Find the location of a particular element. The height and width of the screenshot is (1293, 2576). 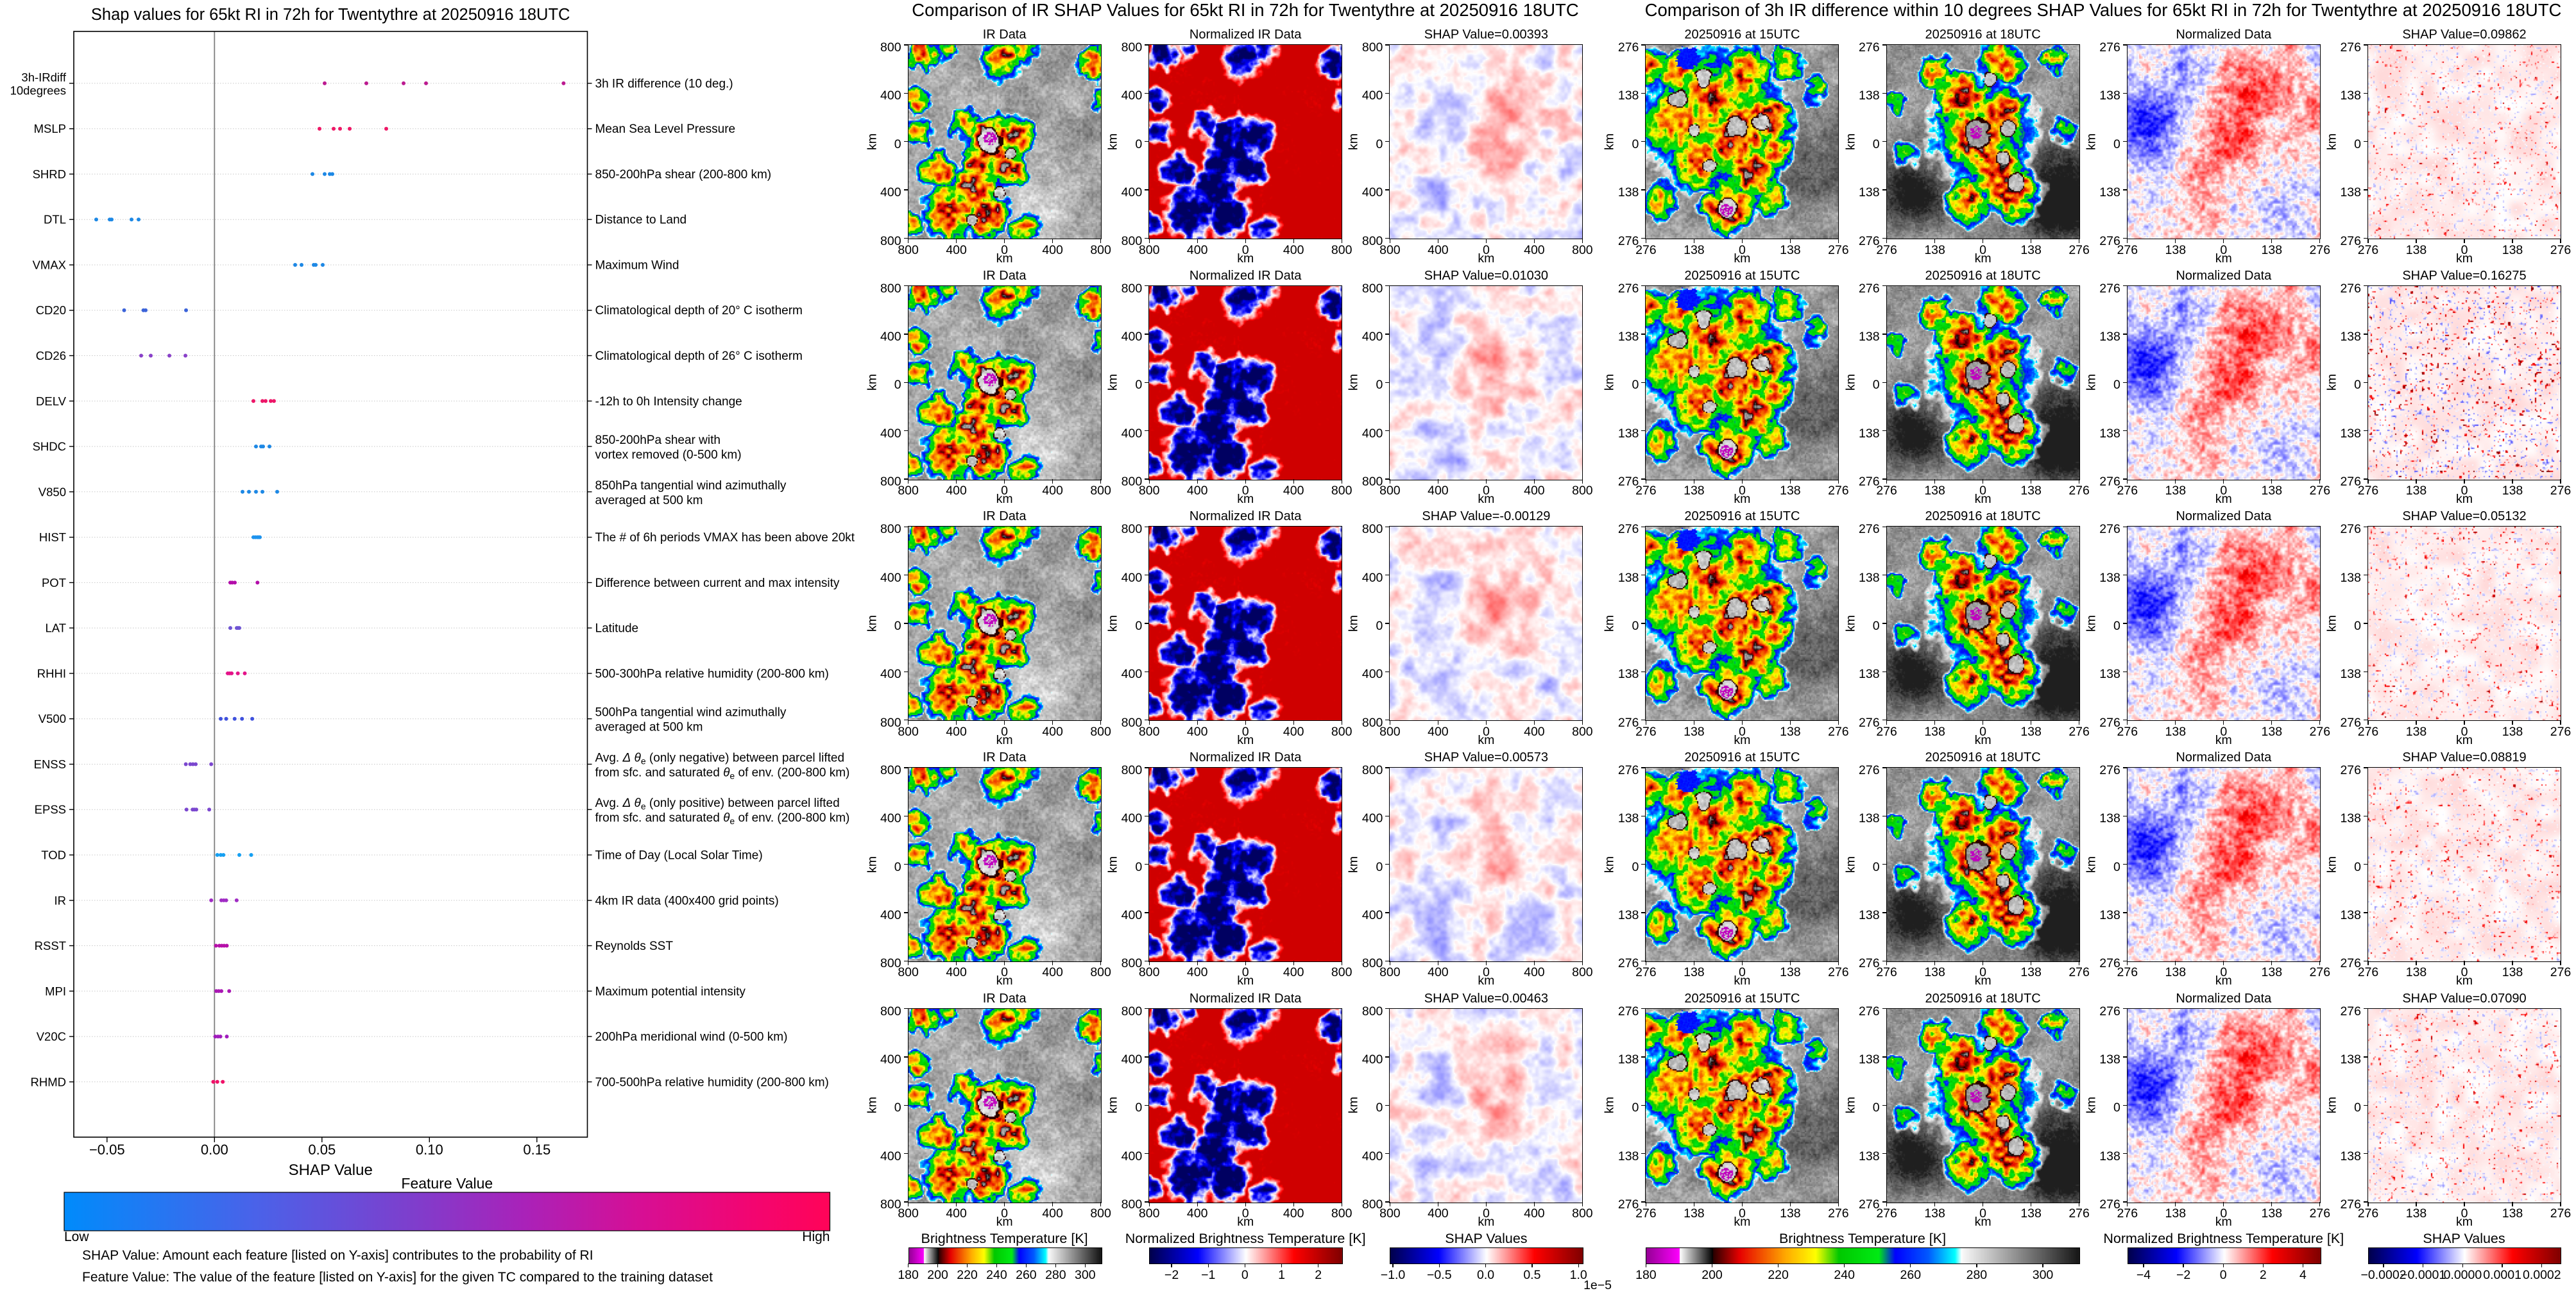

svg-text: V20C is located at coordinates (51, 1037).